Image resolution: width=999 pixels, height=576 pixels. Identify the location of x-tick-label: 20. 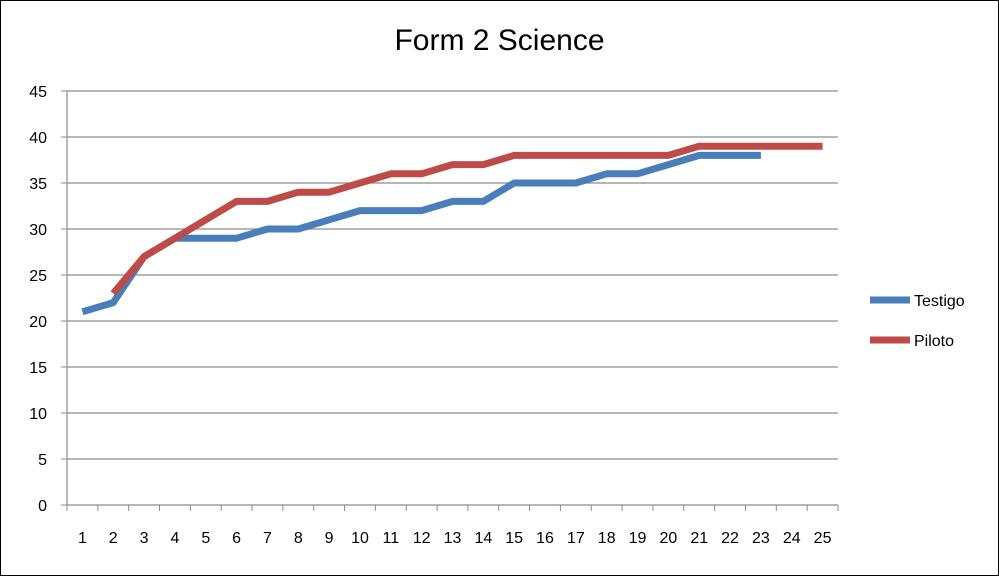
(668, 538).